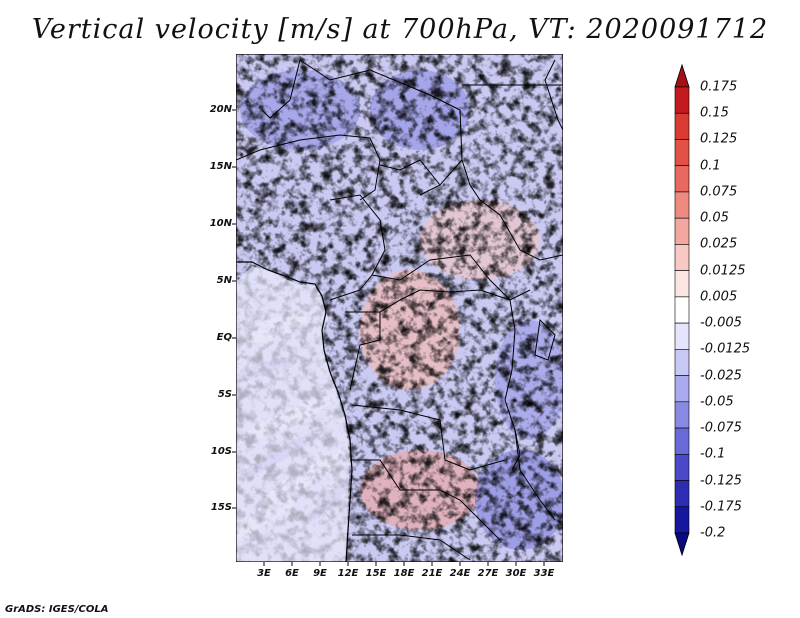  Describe the element at coordinates (224, 394) in the screenshot. I see `lat-label-5s: 5S` at that location.